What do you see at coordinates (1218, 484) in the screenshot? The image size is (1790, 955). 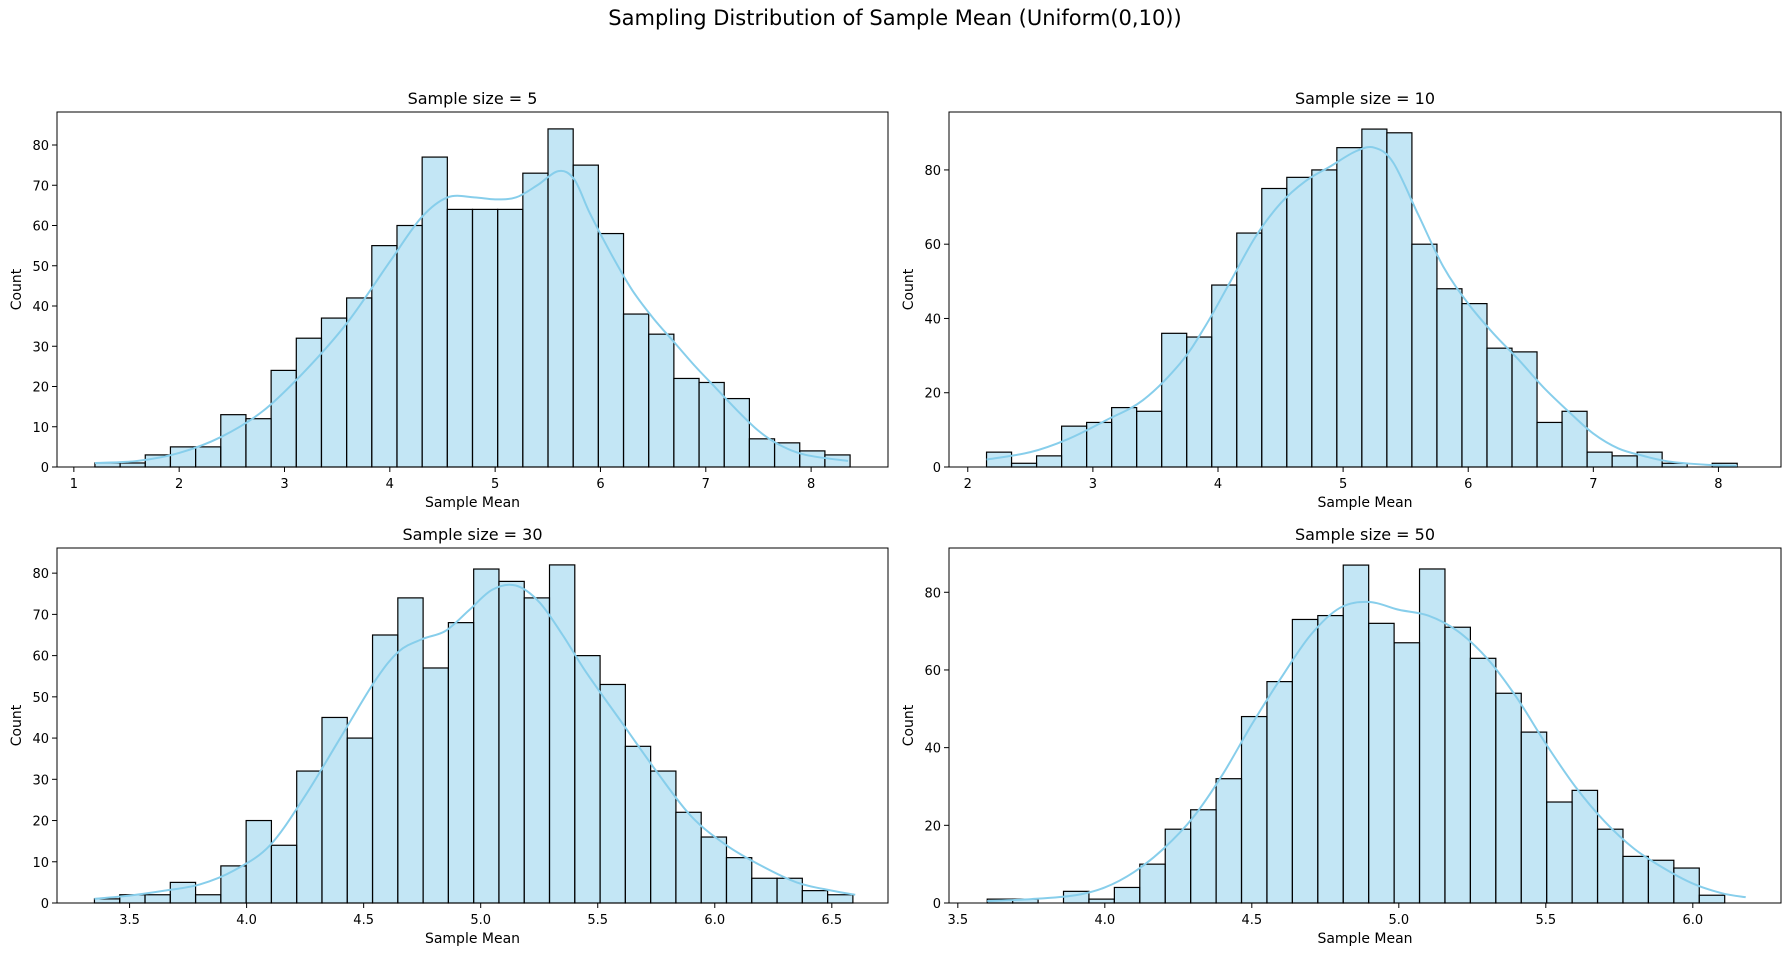 I see `x-tick-label: 4` at bounding box center [1218, 484].